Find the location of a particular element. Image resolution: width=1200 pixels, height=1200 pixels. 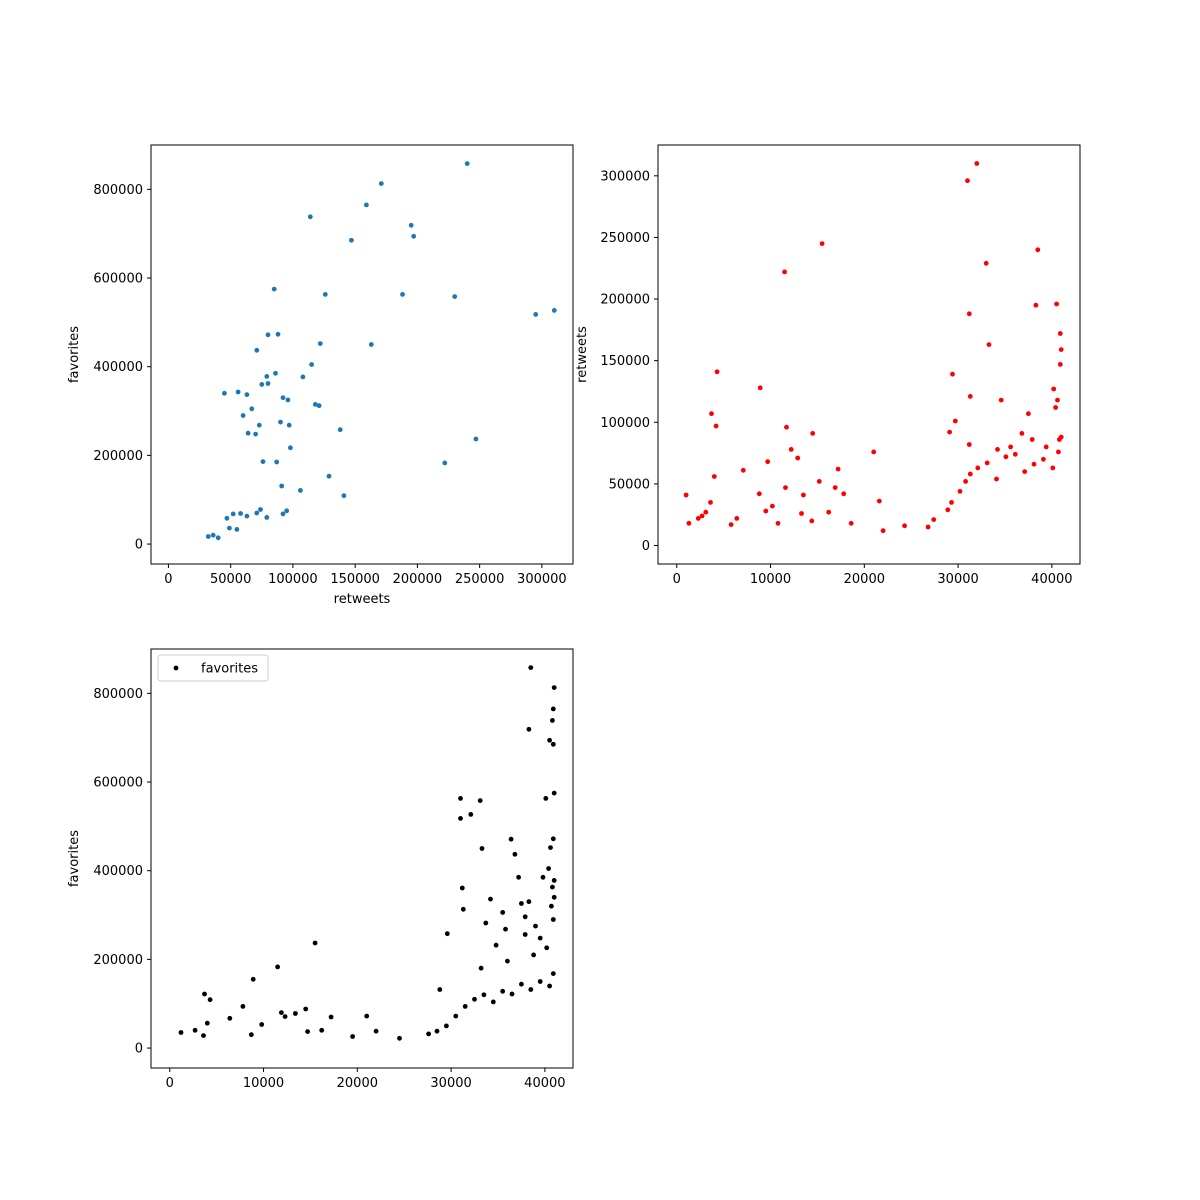

x-tick-label: 40000 is located at coordinates (1051, 579).